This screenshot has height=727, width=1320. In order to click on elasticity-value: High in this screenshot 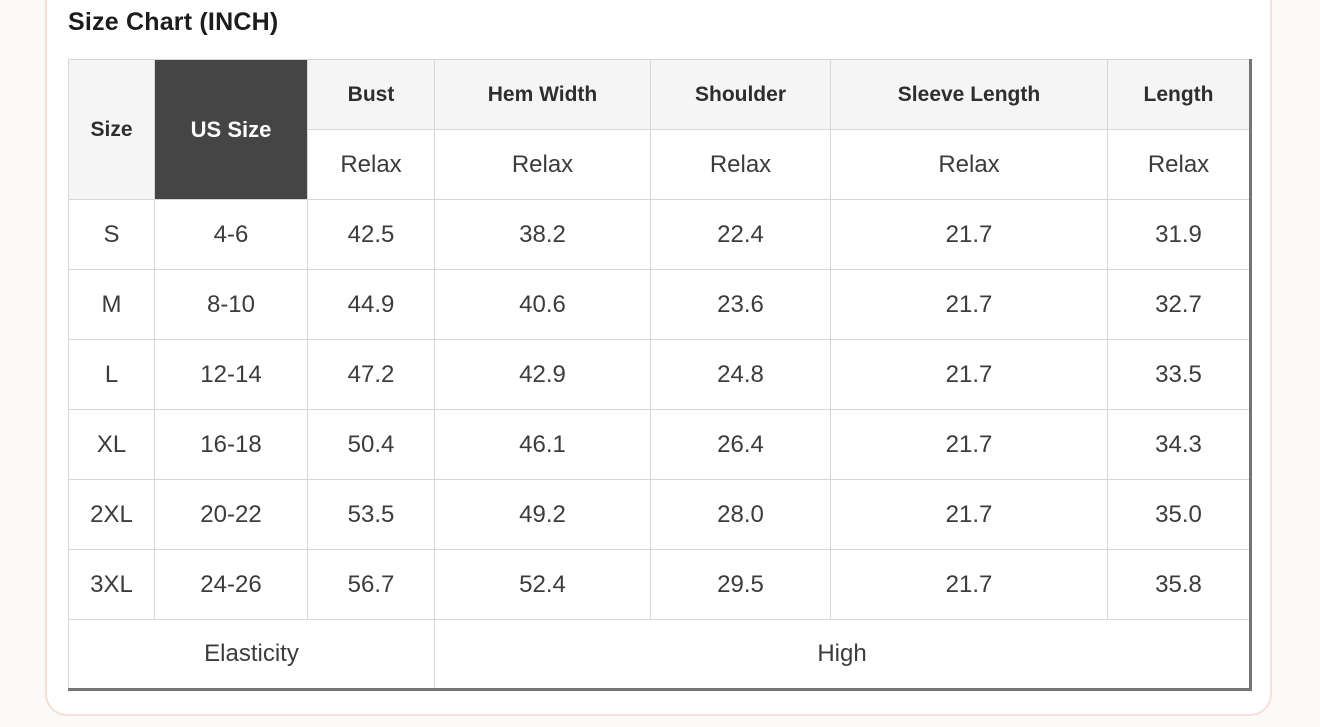, I will do `click(842, 654)`.